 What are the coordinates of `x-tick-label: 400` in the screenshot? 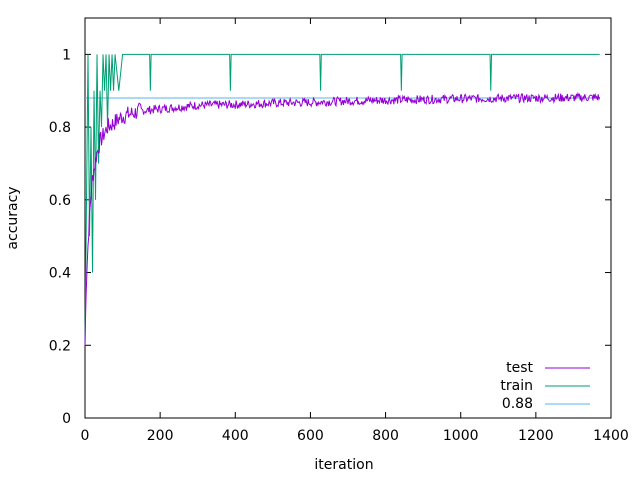 It's located at (235, 436).